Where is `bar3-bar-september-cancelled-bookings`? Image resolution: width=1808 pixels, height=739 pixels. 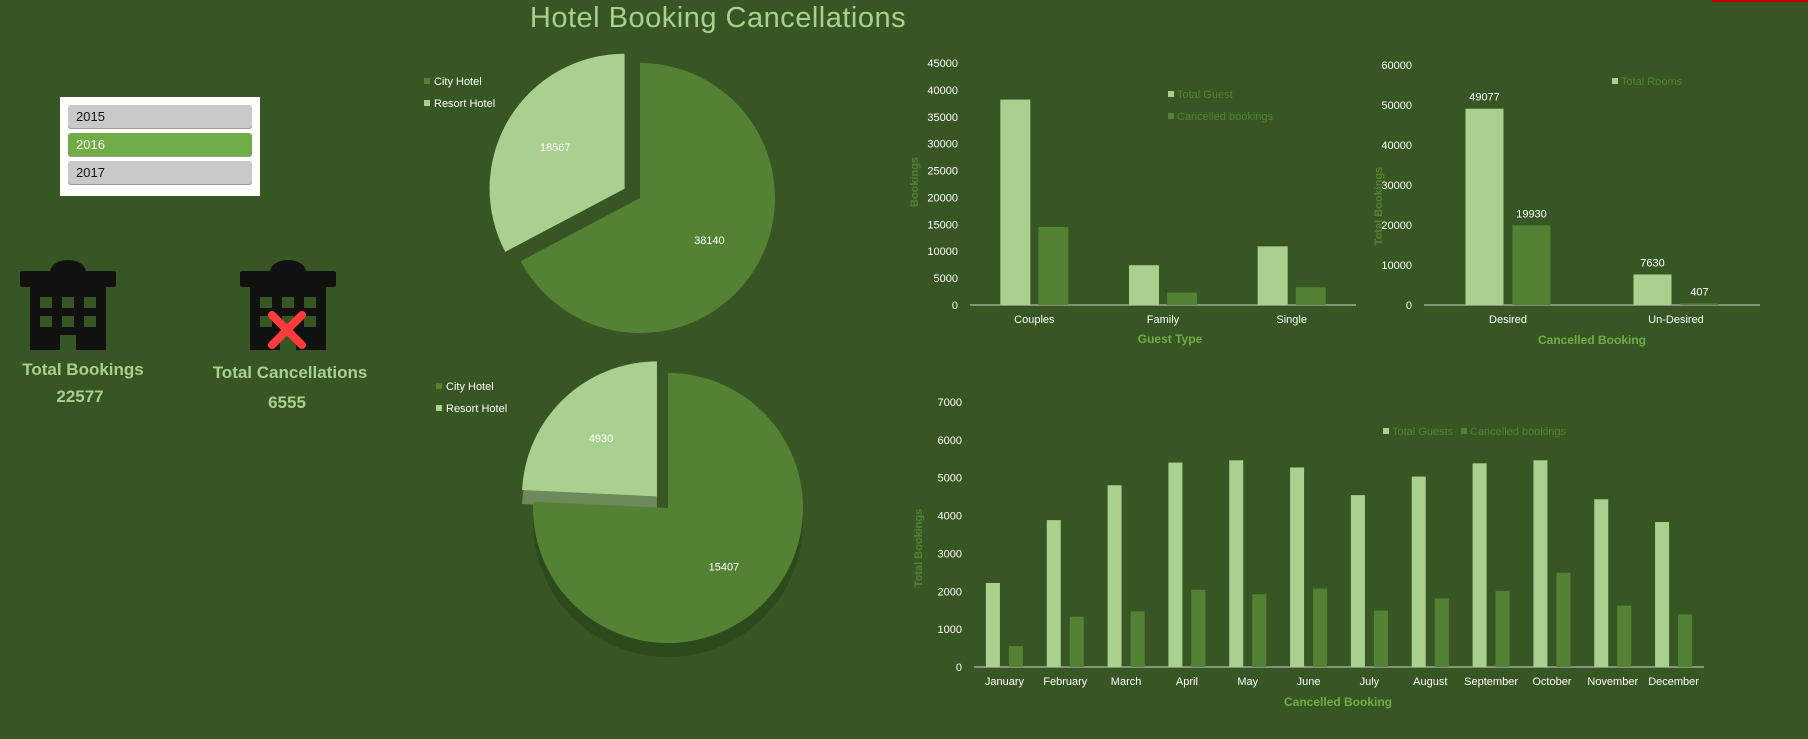 bar3-bar-september-cancelled-bookings is located at coordinates (1502, 628).